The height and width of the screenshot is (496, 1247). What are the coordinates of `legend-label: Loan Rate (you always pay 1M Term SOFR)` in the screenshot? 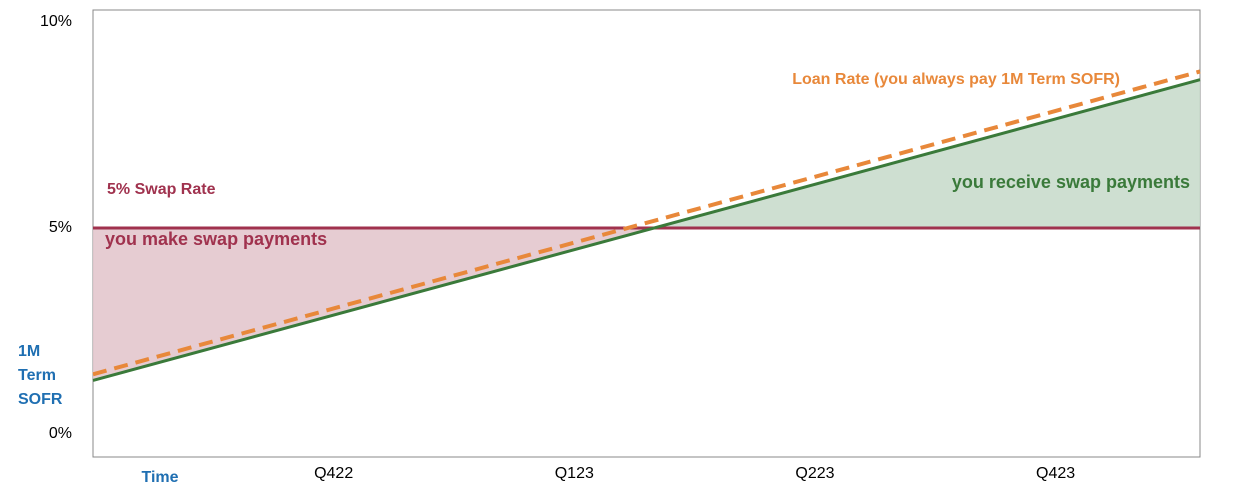 It's located at (956, 79).